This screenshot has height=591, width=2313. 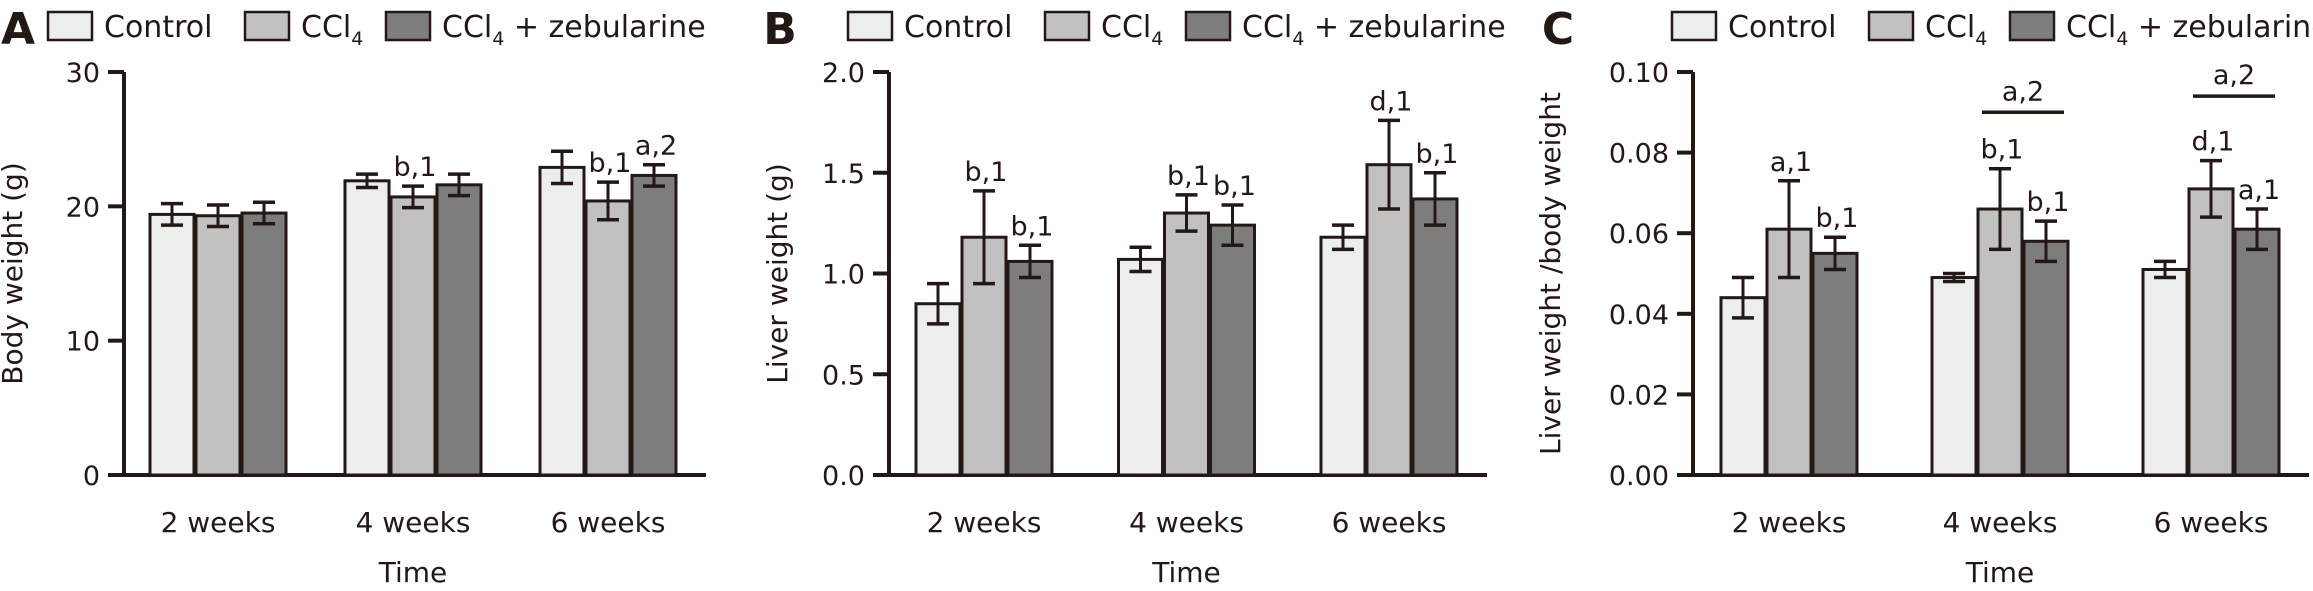 I want to click on y-tick-label: 0.04, so click(x=1639, y=315).